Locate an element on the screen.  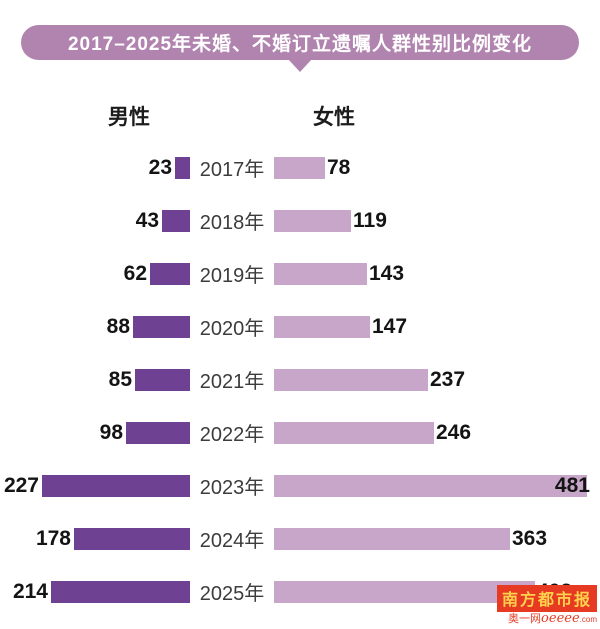
male-value-label: 214 is located at coordinates (30, 591).